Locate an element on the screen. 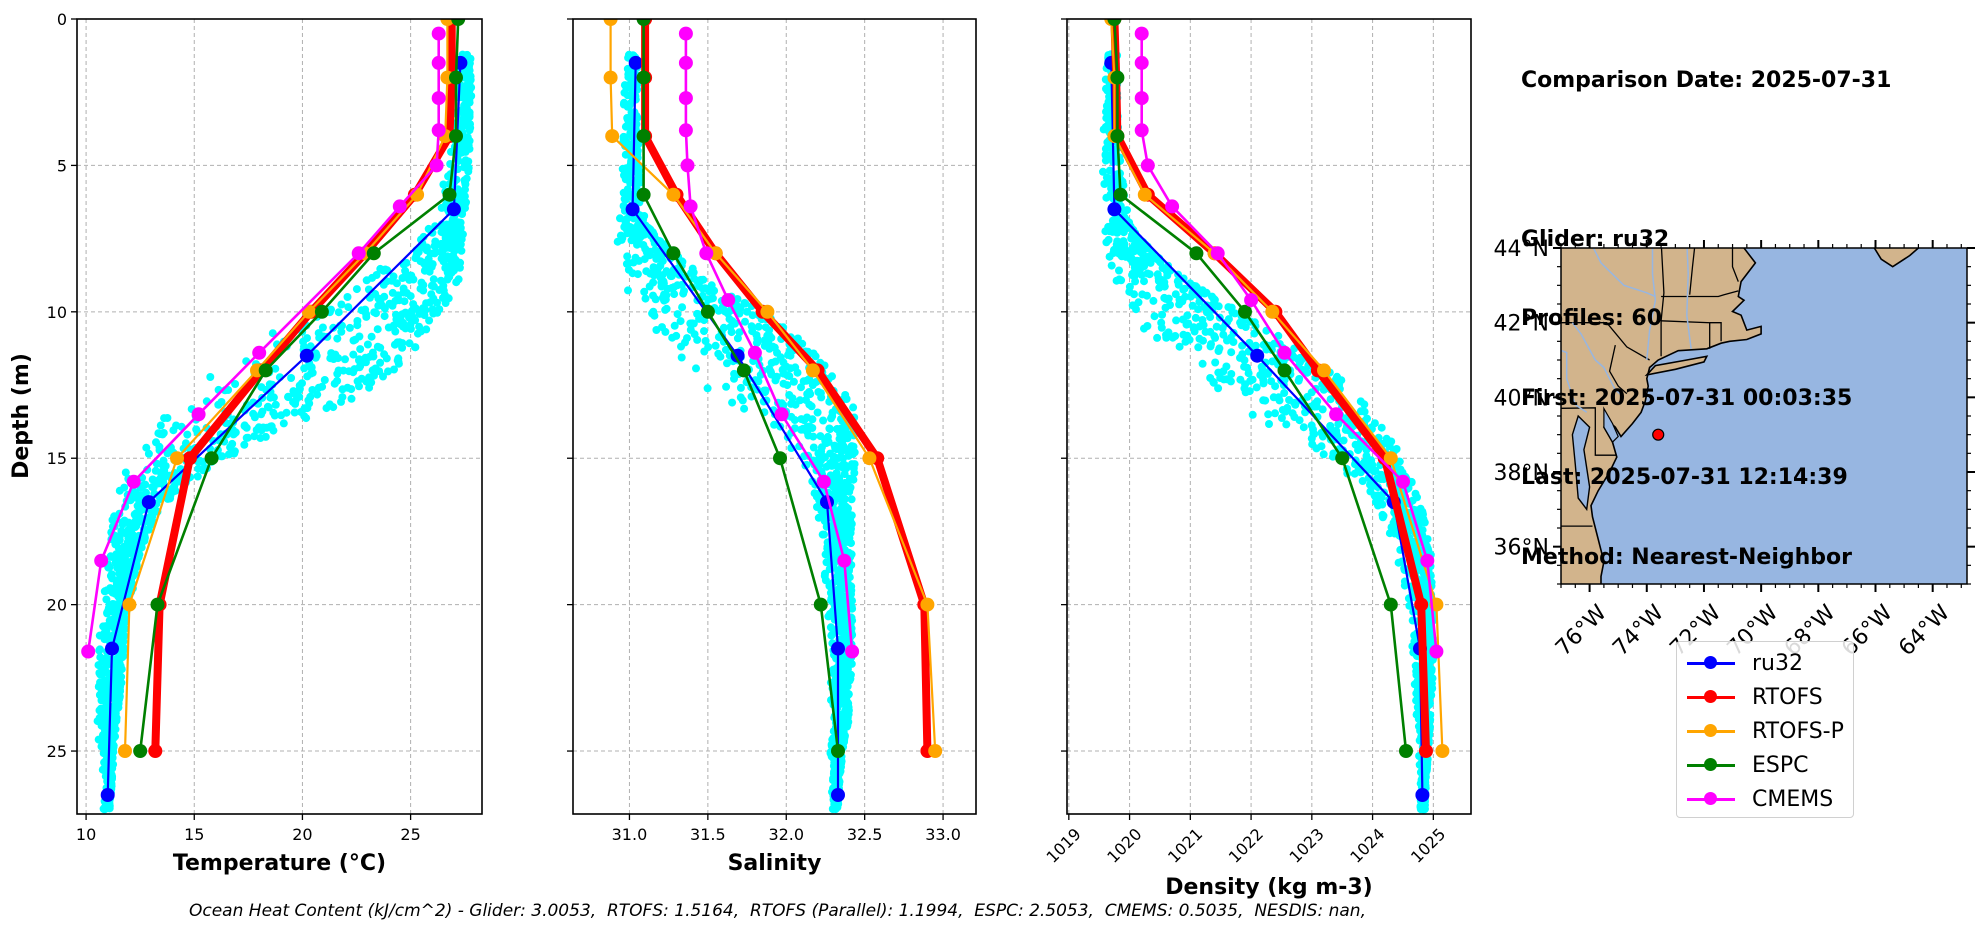 The image size is (1979, 934). series-ru32 is located at coordinates (735, 428).